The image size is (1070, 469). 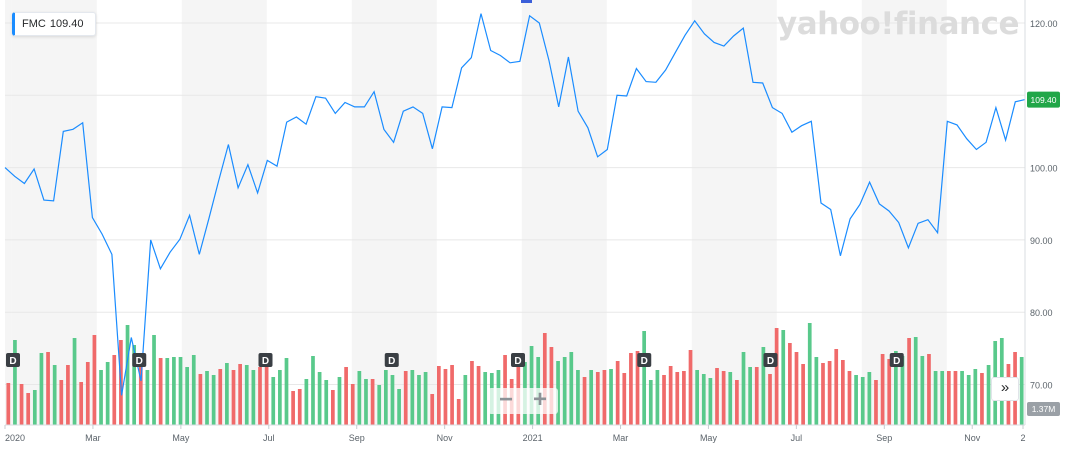 What do you see at coordinates (1022, 438) in the screenshot?
I see `x-tick-label: 2` at bounding box center [1022, 438].